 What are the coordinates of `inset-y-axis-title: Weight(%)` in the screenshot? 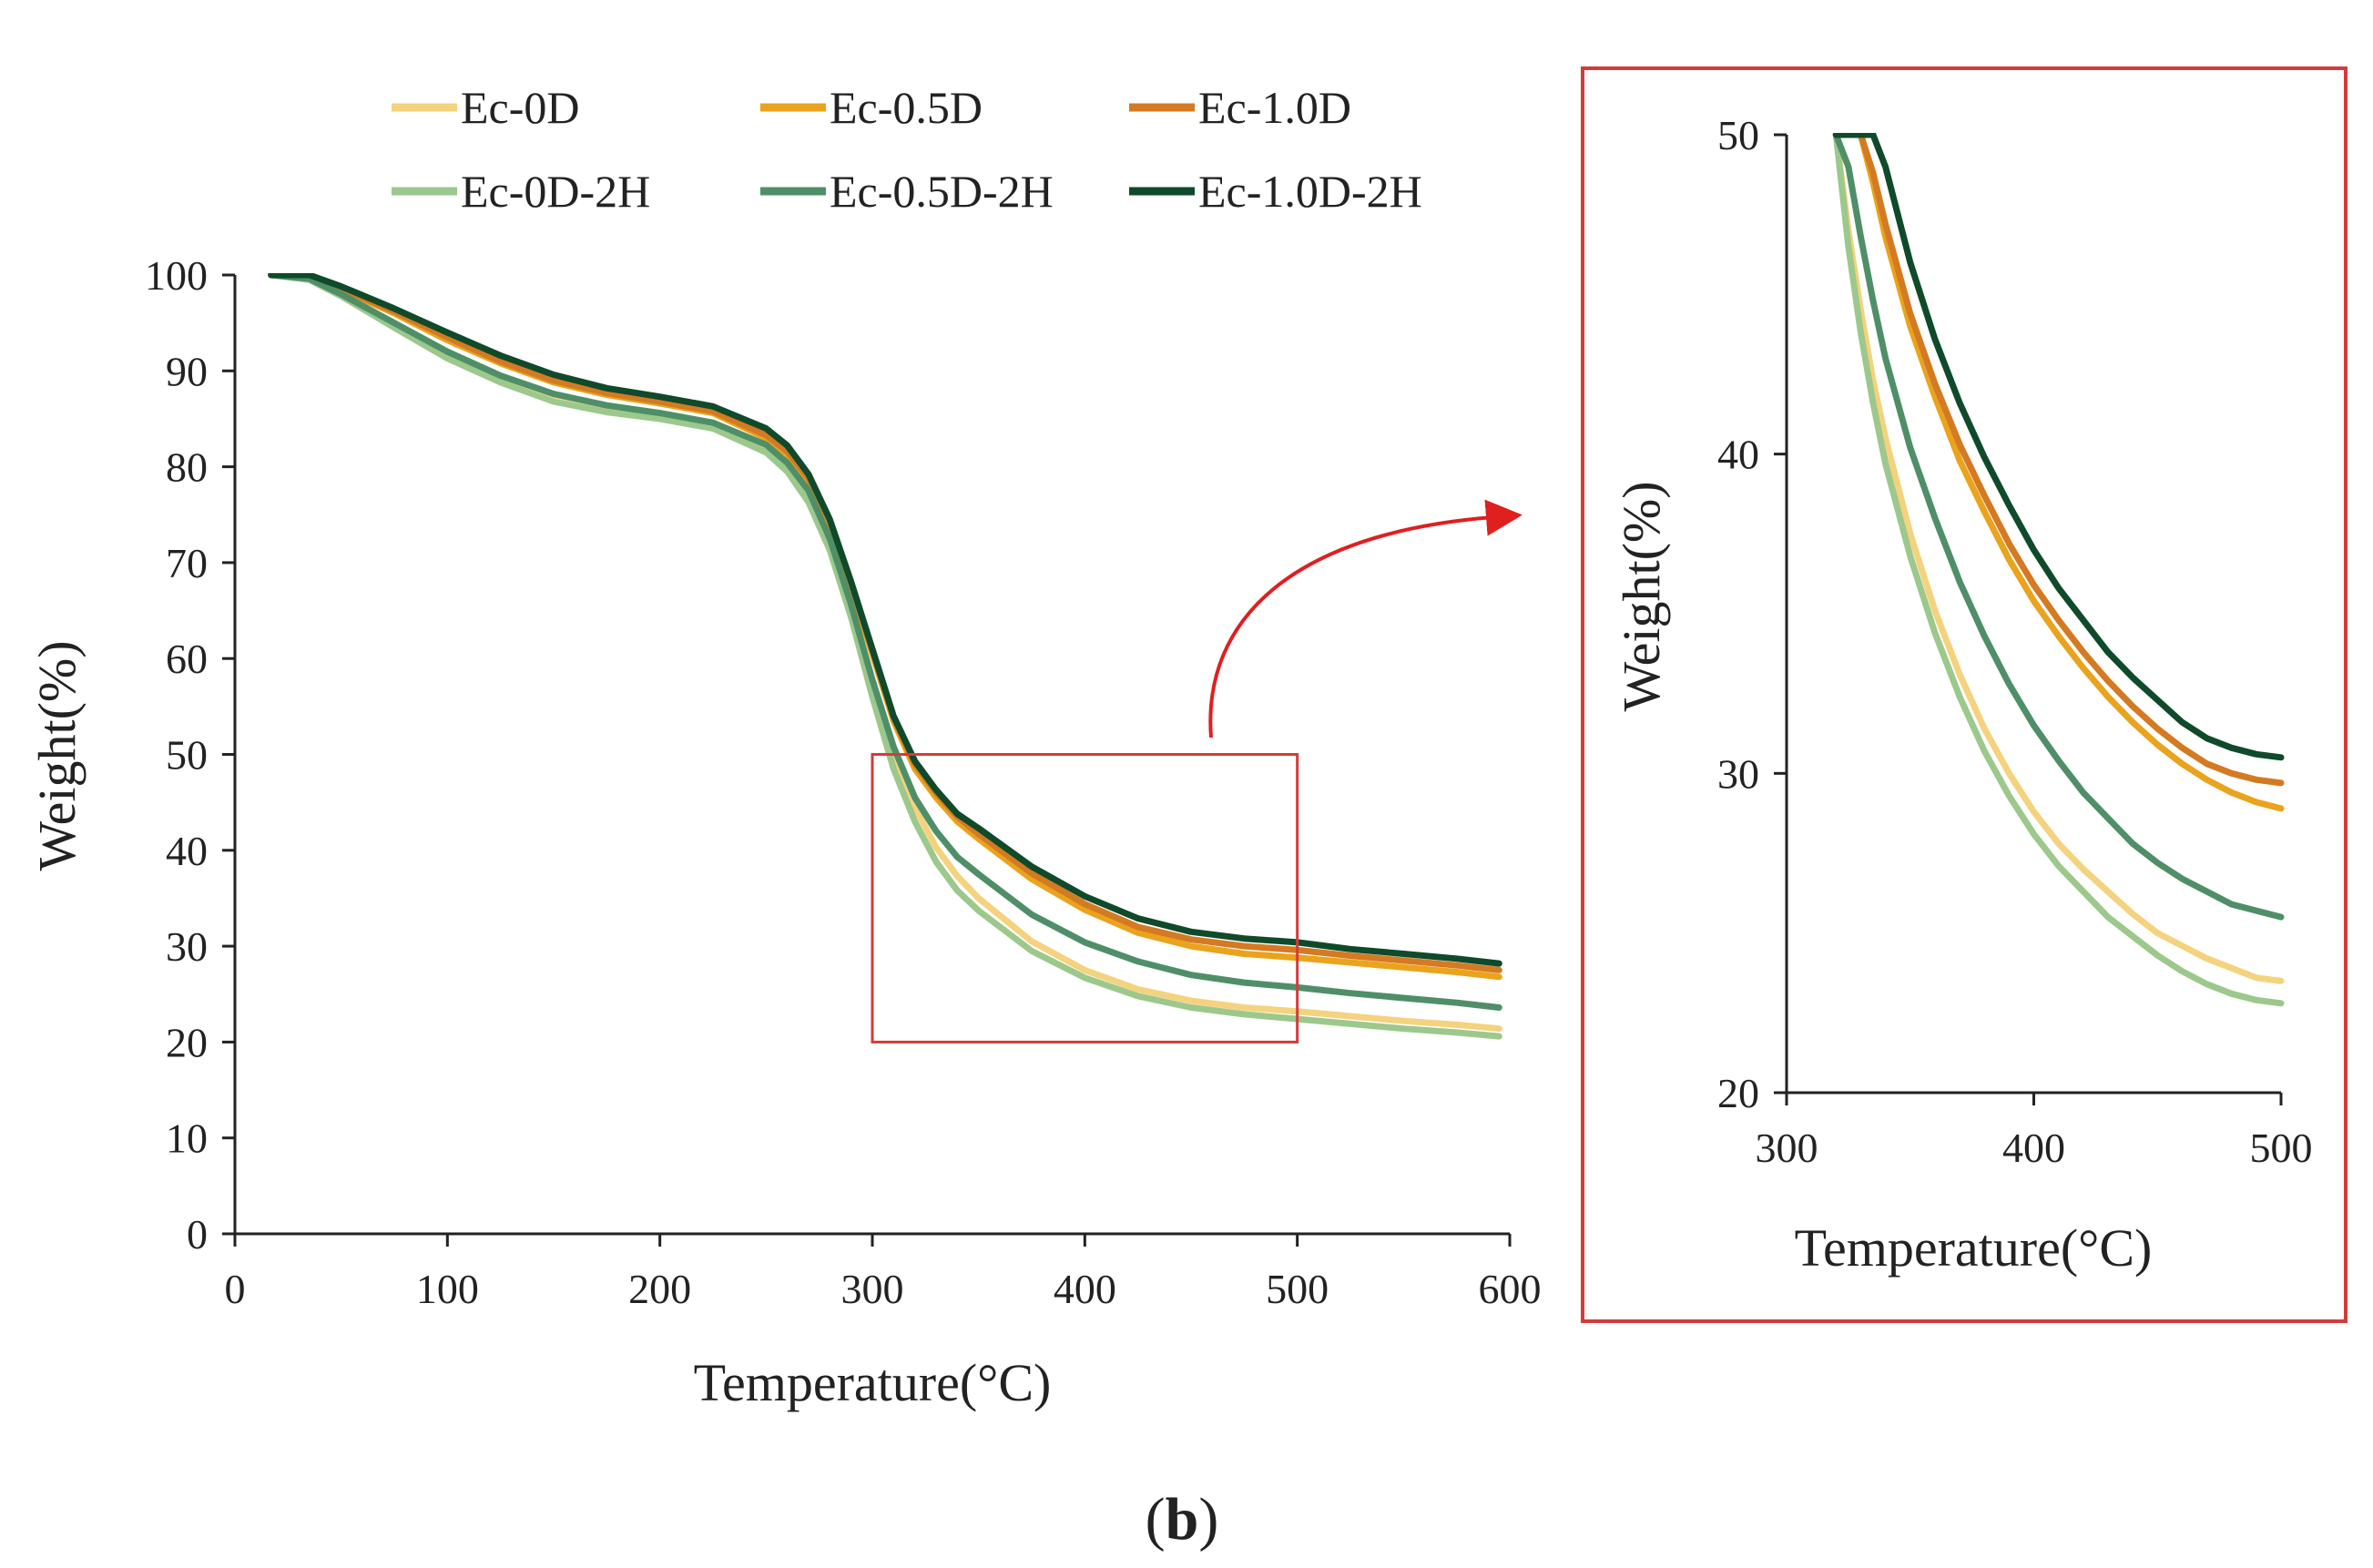 It's located at (1641, 596).